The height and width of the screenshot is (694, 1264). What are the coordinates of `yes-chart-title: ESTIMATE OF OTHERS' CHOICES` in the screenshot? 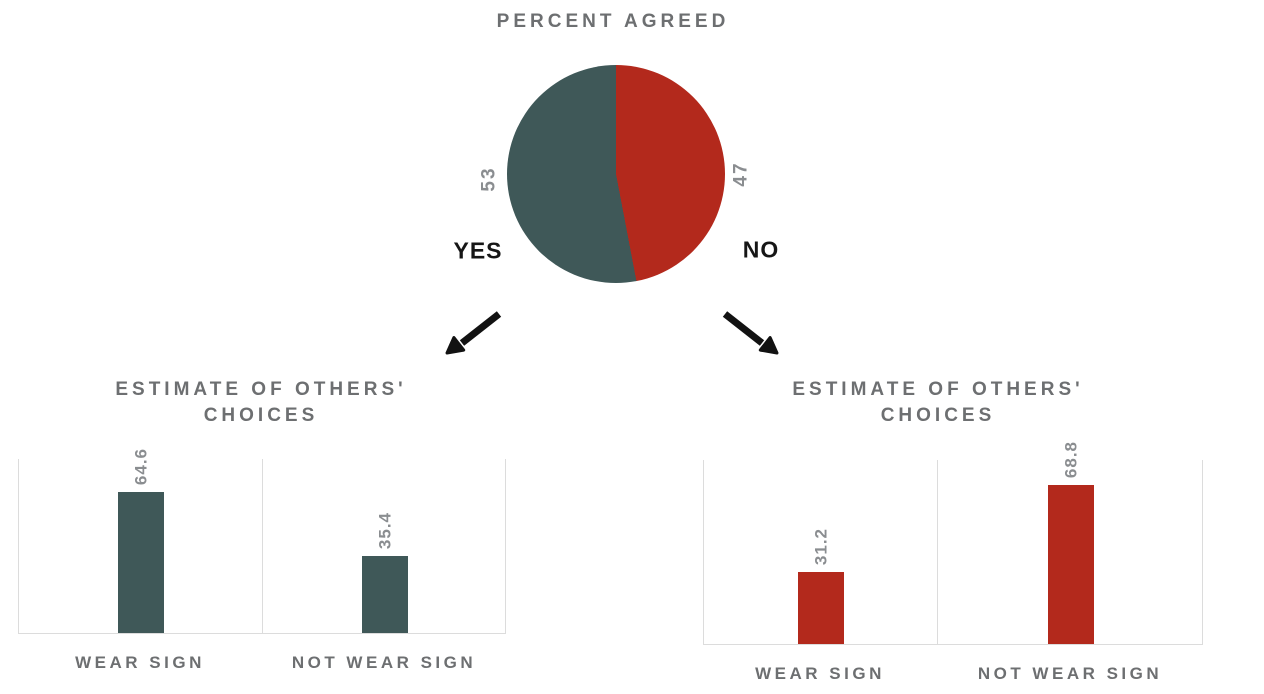 It's located at (260, 403).